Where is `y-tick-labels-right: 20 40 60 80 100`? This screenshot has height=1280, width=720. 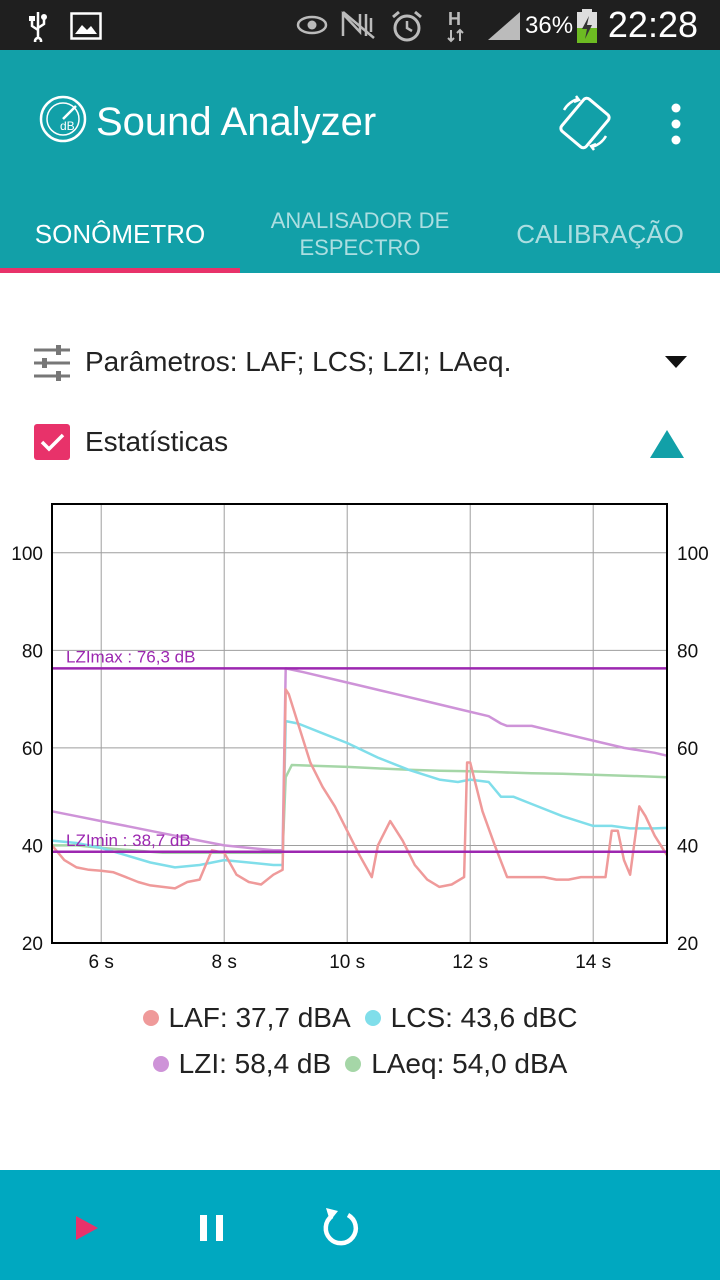
y-tick-labels-right: 20 40 60 80 100 is located at coordinates (693, 749).